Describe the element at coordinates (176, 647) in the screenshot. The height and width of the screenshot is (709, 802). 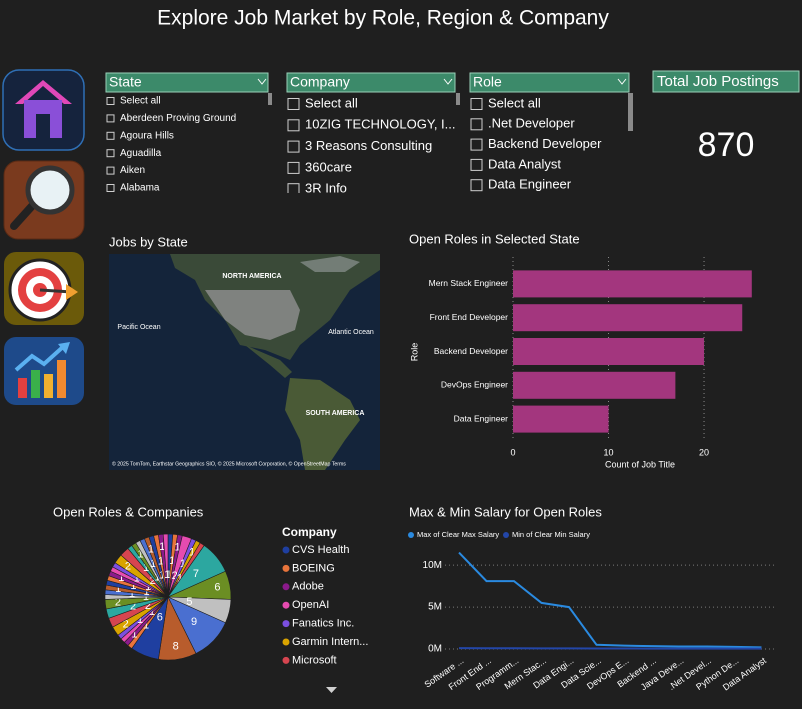
I see `slice-label: 8` at that location.